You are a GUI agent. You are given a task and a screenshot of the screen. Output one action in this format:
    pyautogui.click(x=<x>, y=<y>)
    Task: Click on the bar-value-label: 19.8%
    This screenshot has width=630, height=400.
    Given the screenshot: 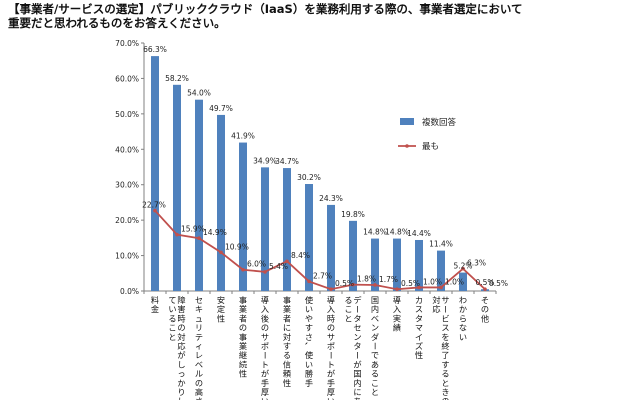 What is the action you would take?
    pyautogui.click(x=353, y=214)
    